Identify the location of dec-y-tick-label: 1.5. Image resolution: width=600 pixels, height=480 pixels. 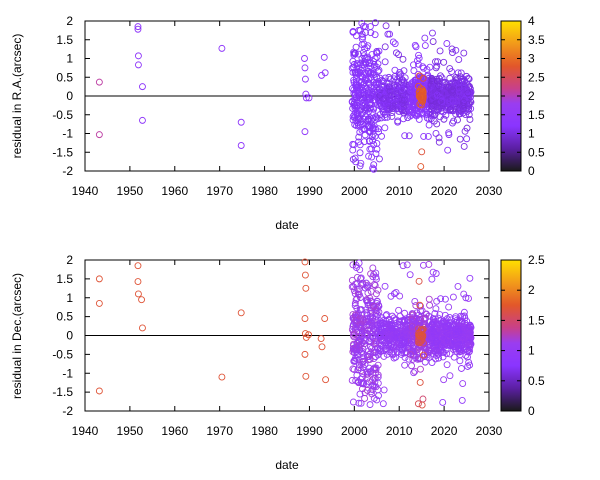
(64, 279).